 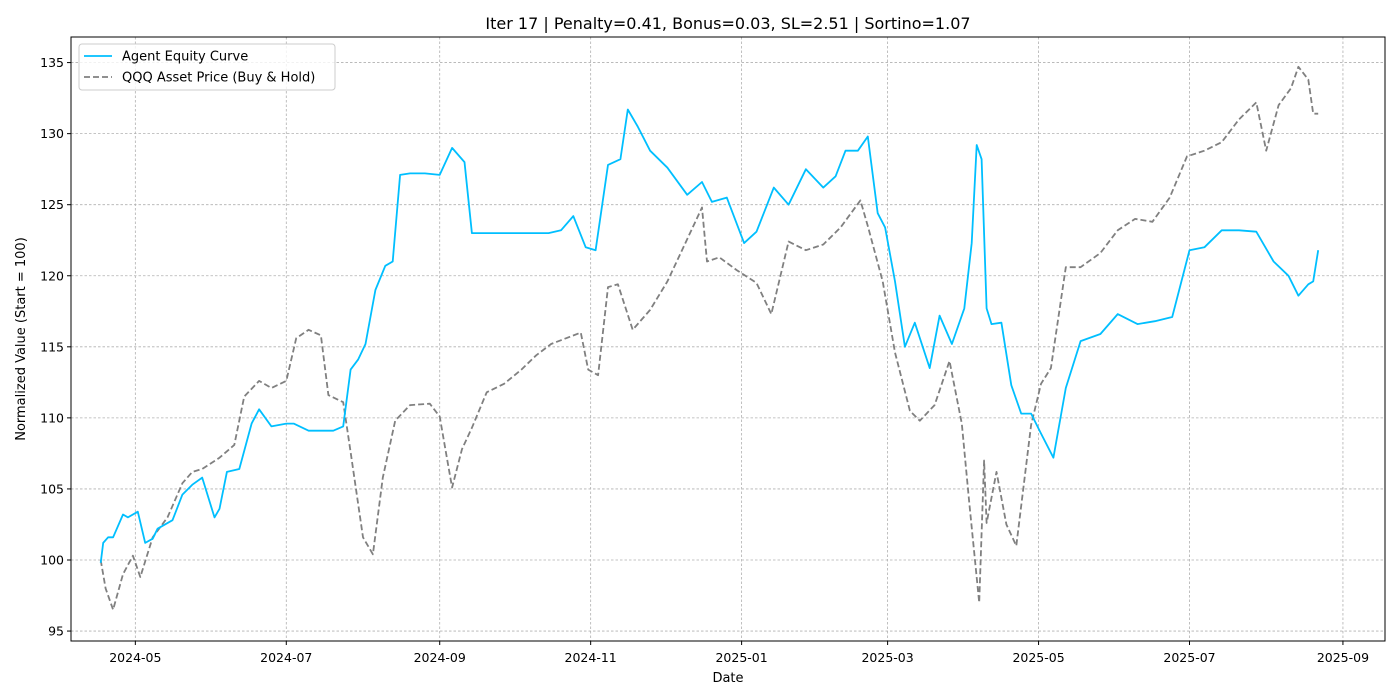 What do you see at coordinates (887, 657) in the screenshot?
I see `x-tick-label: 2025-03` at bounding box center [887, 657].